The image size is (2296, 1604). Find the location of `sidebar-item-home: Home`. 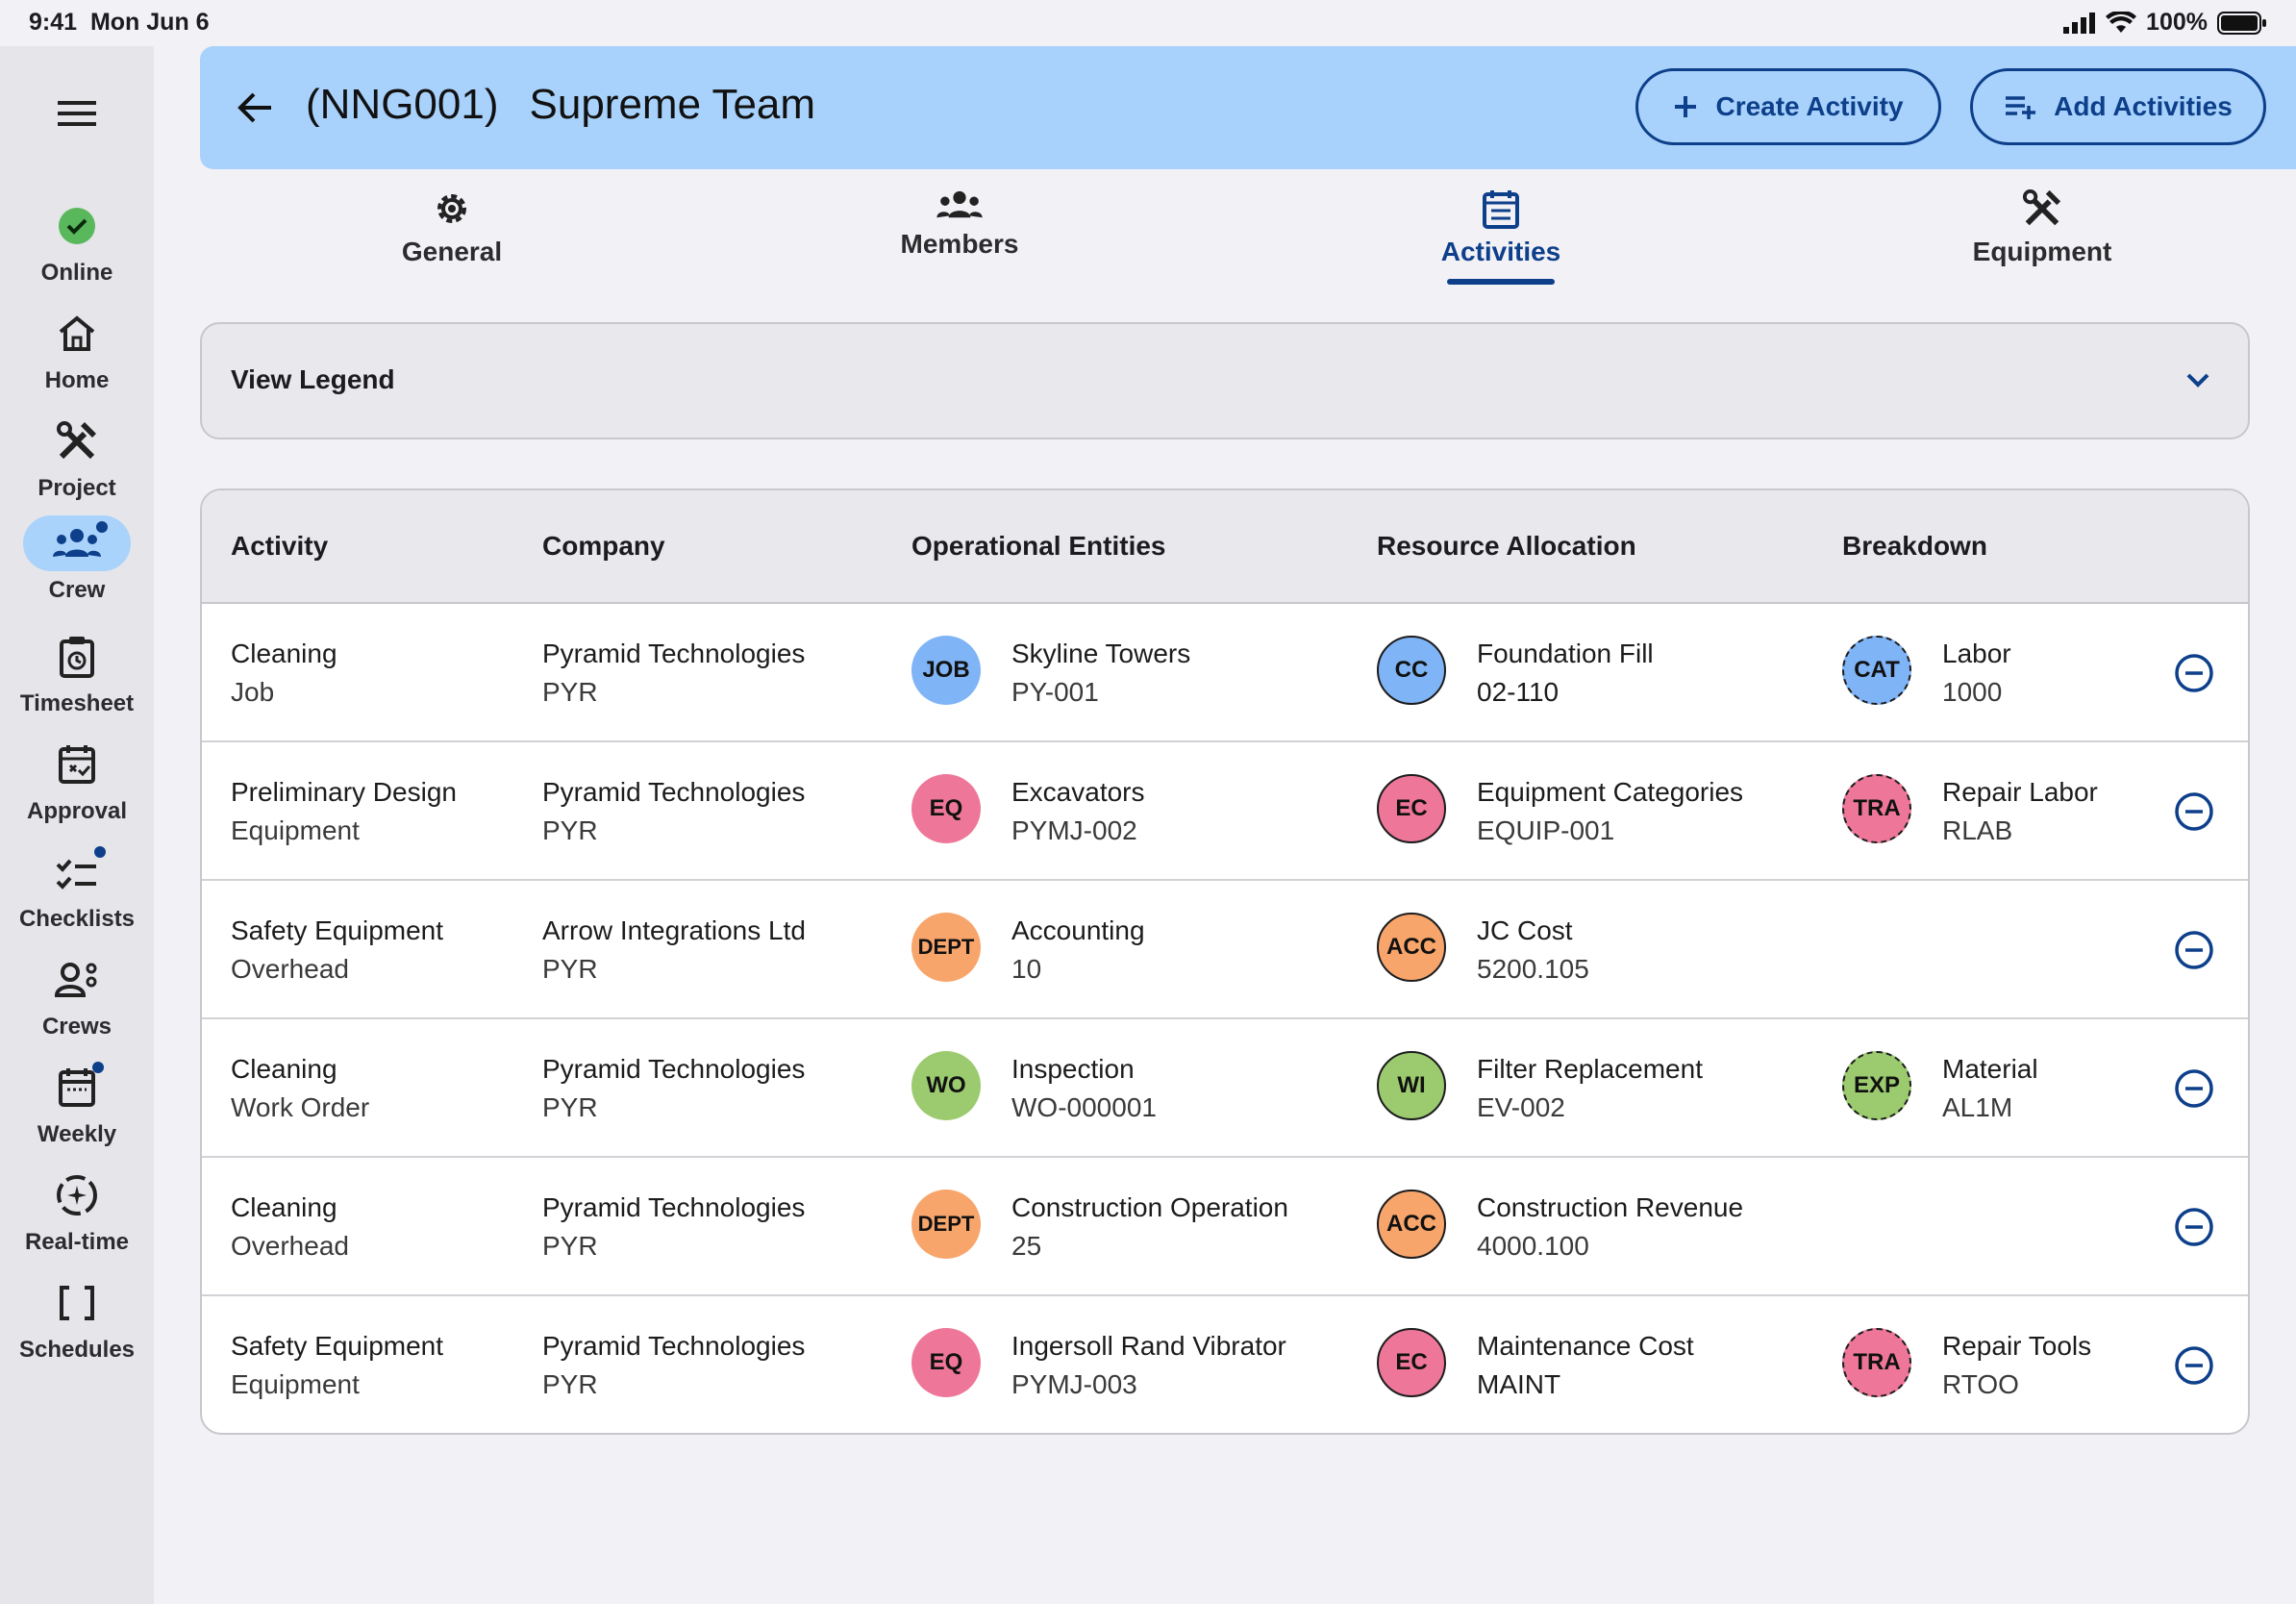

sidebar-item-home: Home is located at coordinates (77, 350).